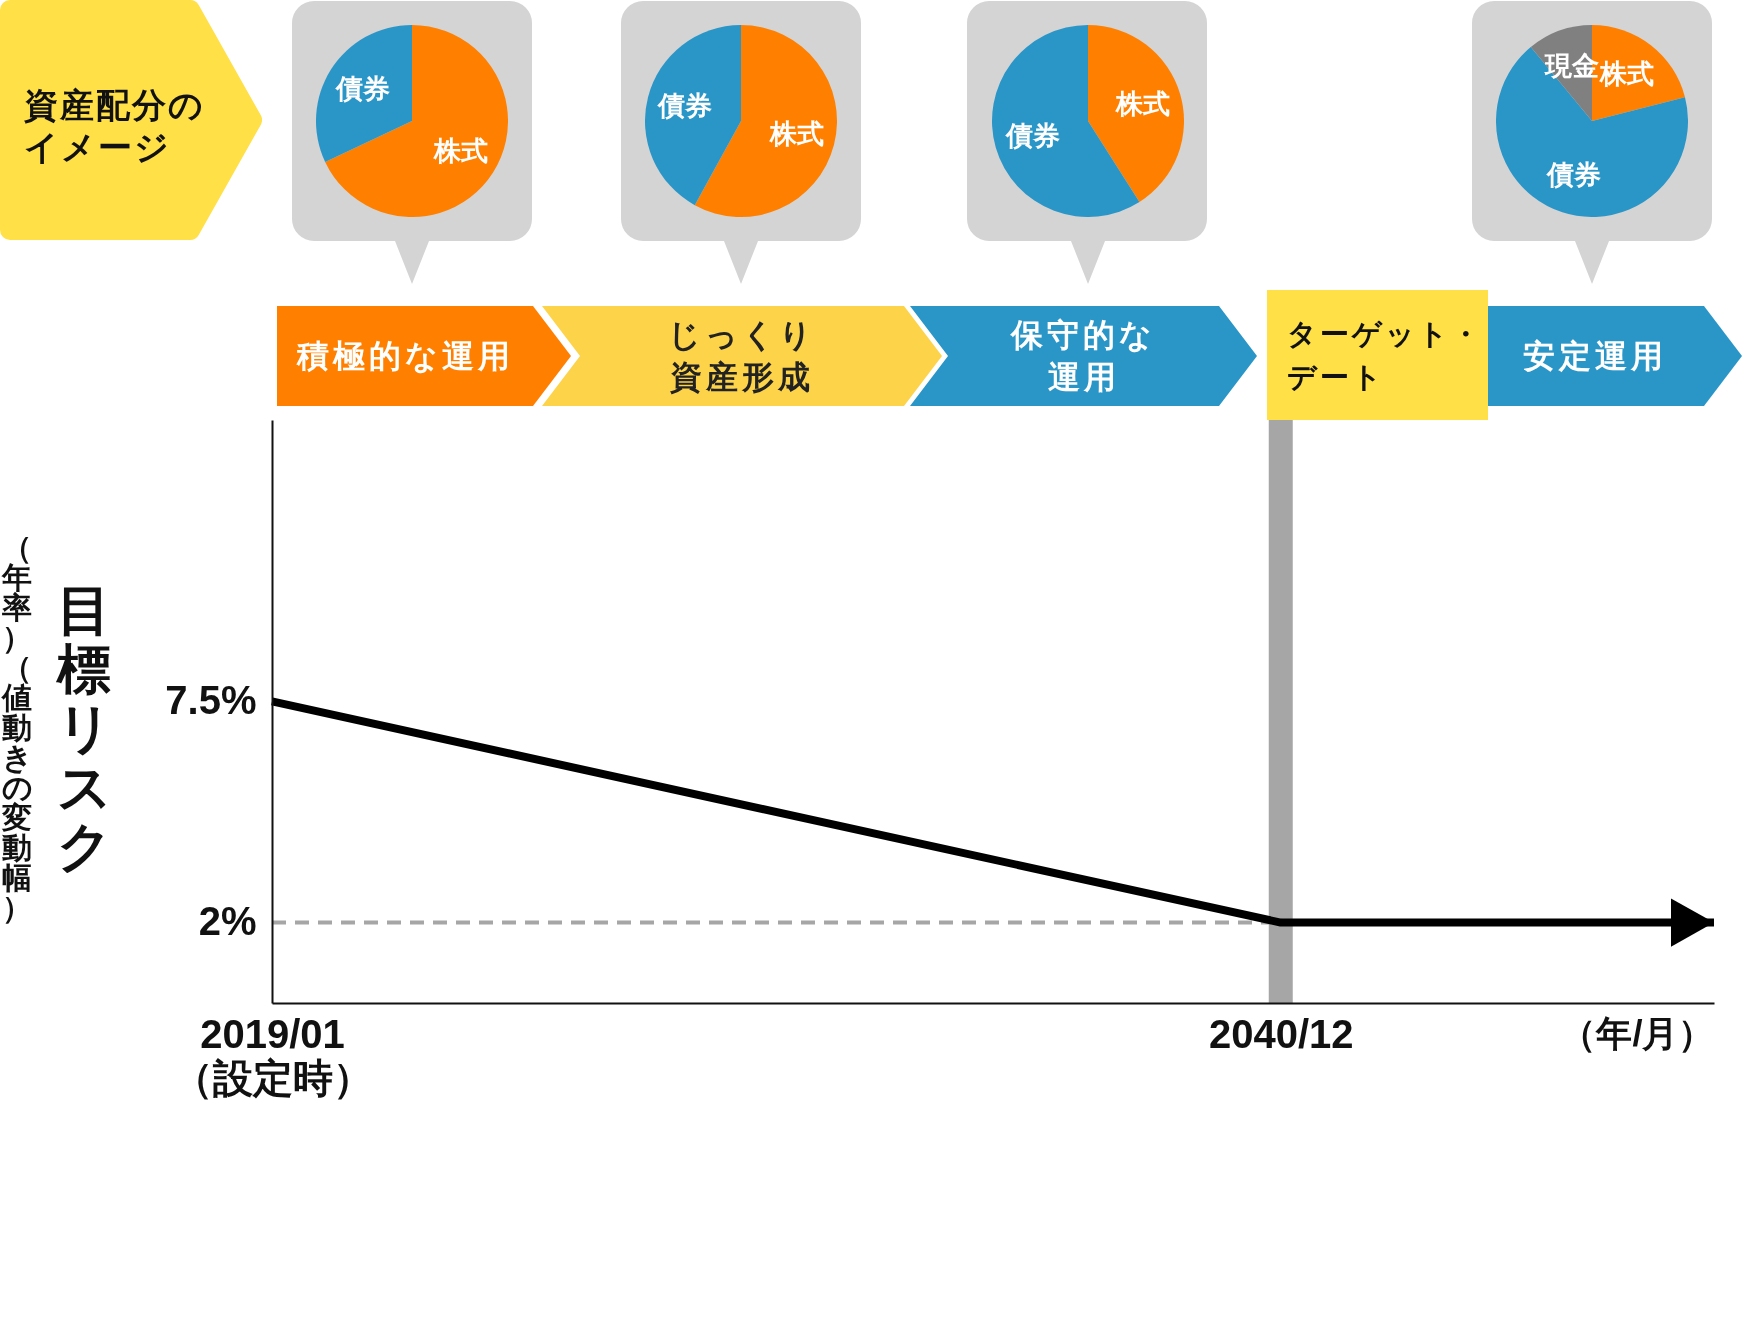 The image size is (1749, 1334). I want to click on y-tick-label: 7.5%, so click(211, 699).